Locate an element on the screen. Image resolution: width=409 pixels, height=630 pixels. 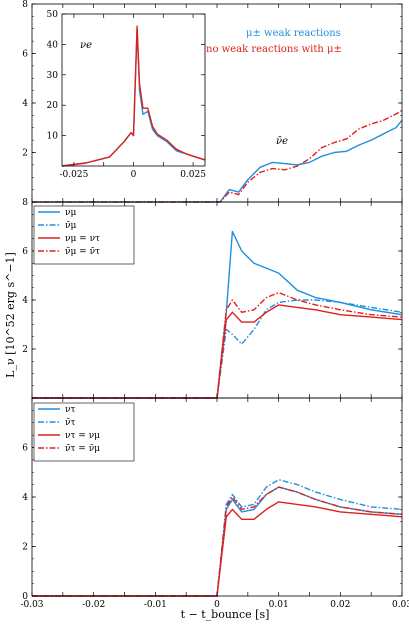
bottom-legend-label: ν̄τ = ν̄μ is located at coordinates (82, 449).